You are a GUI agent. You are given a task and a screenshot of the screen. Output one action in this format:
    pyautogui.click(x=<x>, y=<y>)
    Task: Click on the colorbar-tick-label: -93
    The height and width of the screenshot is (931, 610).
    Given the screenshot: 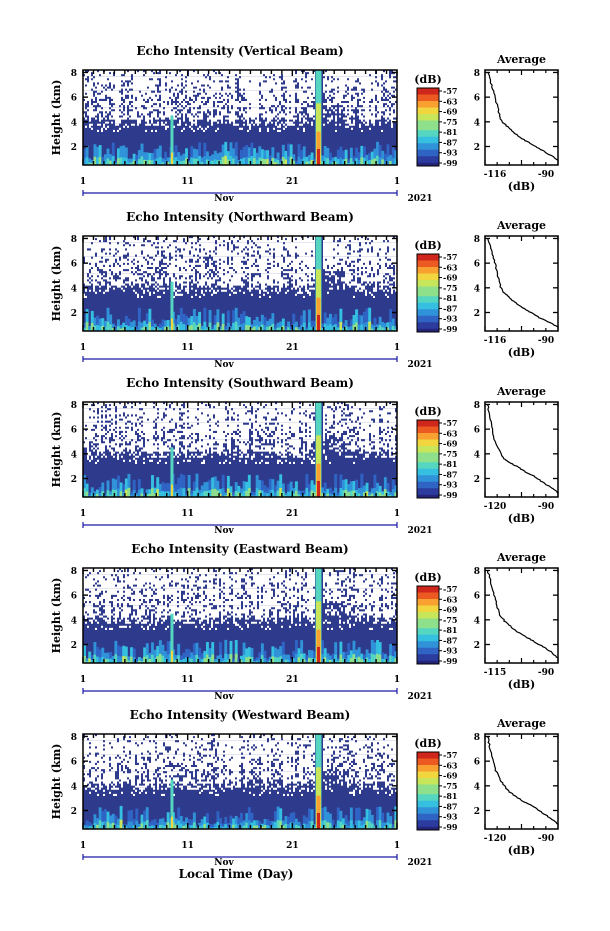 What is the action you would take?
    pyautogui.click(x=450, y=485)
    